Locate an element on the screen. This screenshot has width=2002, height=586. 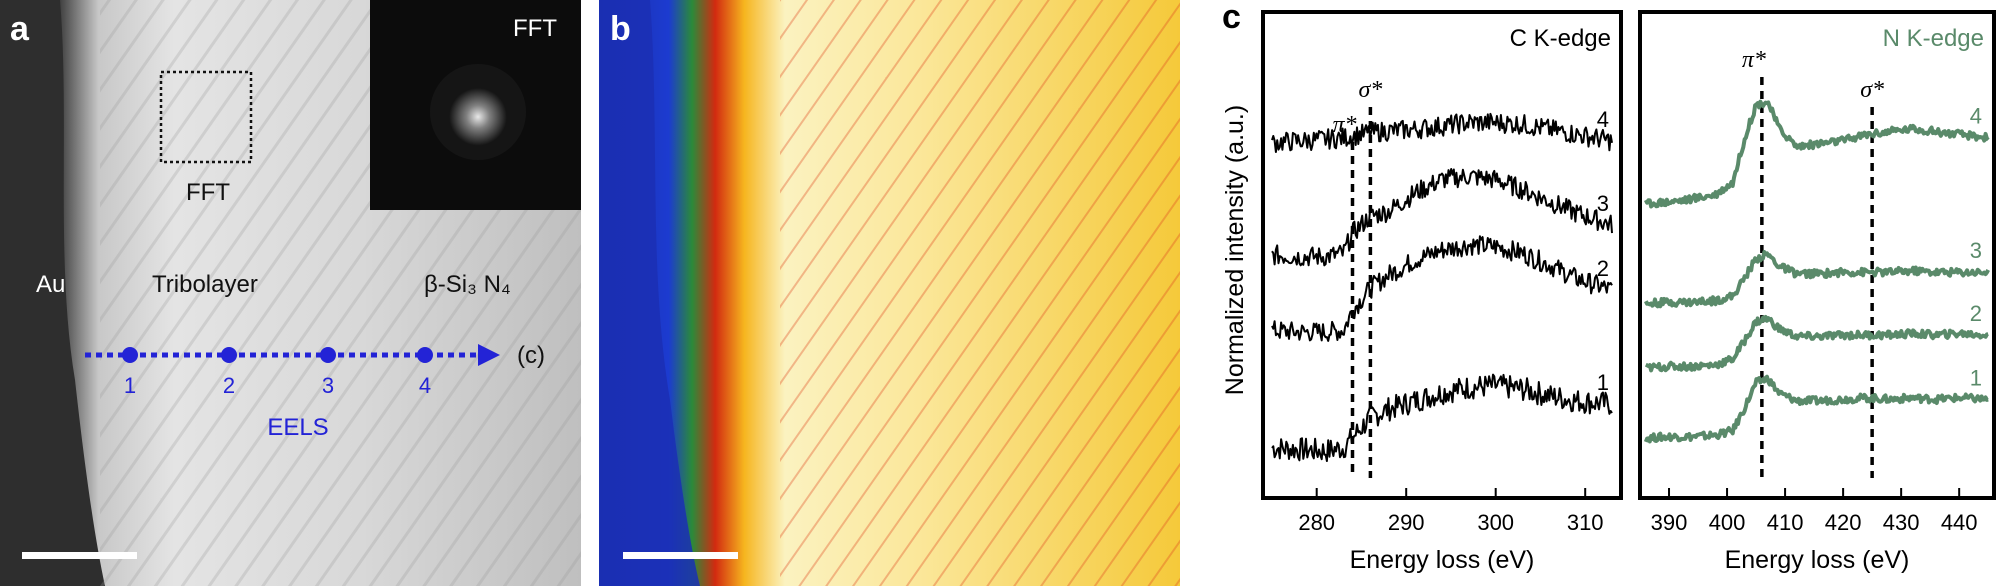
eels-point-label-4: 4 is located at coordinates (425, 385).